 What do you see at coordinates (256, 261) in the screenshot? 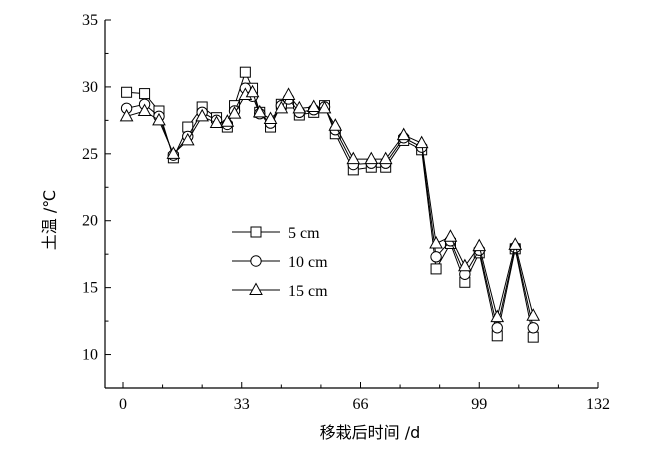
I see `legend-marker-circle` at bounding box center [256, 261].